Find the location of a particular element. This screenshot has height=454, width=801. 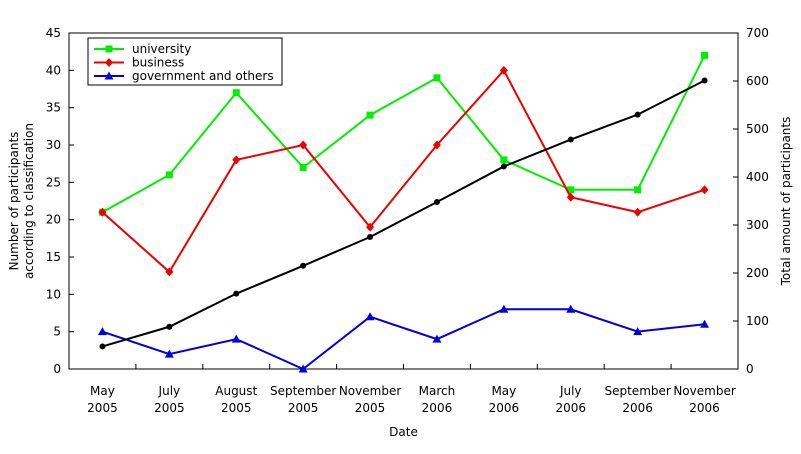

x-tick-label: July 2006 is located at coordinates (570, 399).